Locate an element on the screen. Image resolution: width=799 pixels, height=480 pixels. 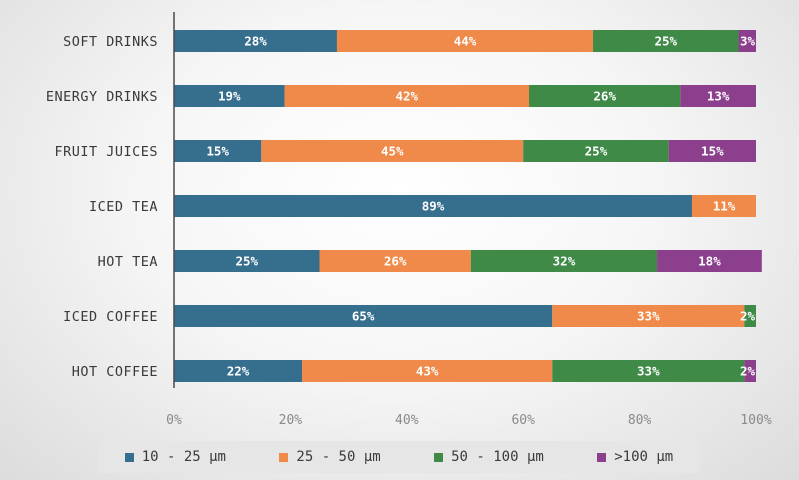
data-label: 65% is located at coordinates (363, 316).